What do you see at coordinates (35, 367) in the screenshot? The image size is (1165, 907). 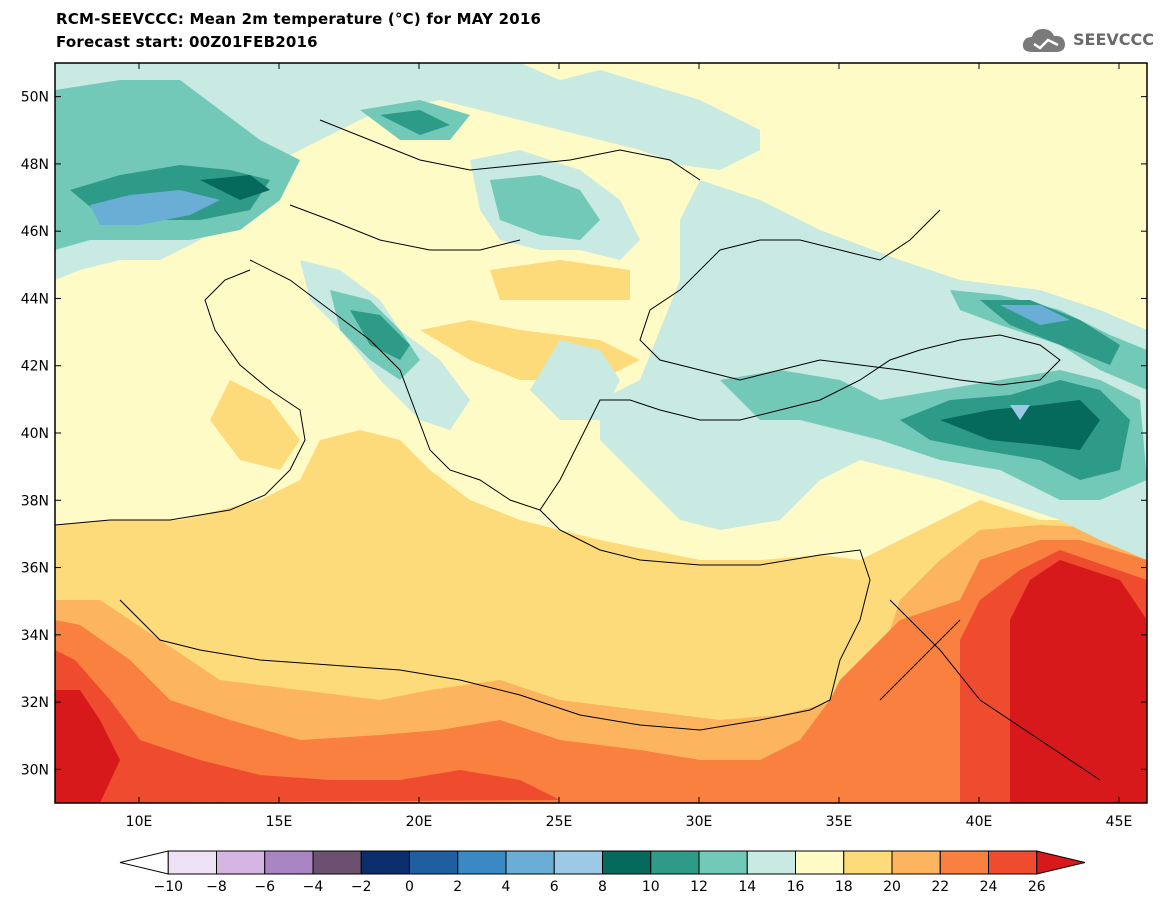 I see `lat-tick-label: 42N` at bounding box center [35, 367].